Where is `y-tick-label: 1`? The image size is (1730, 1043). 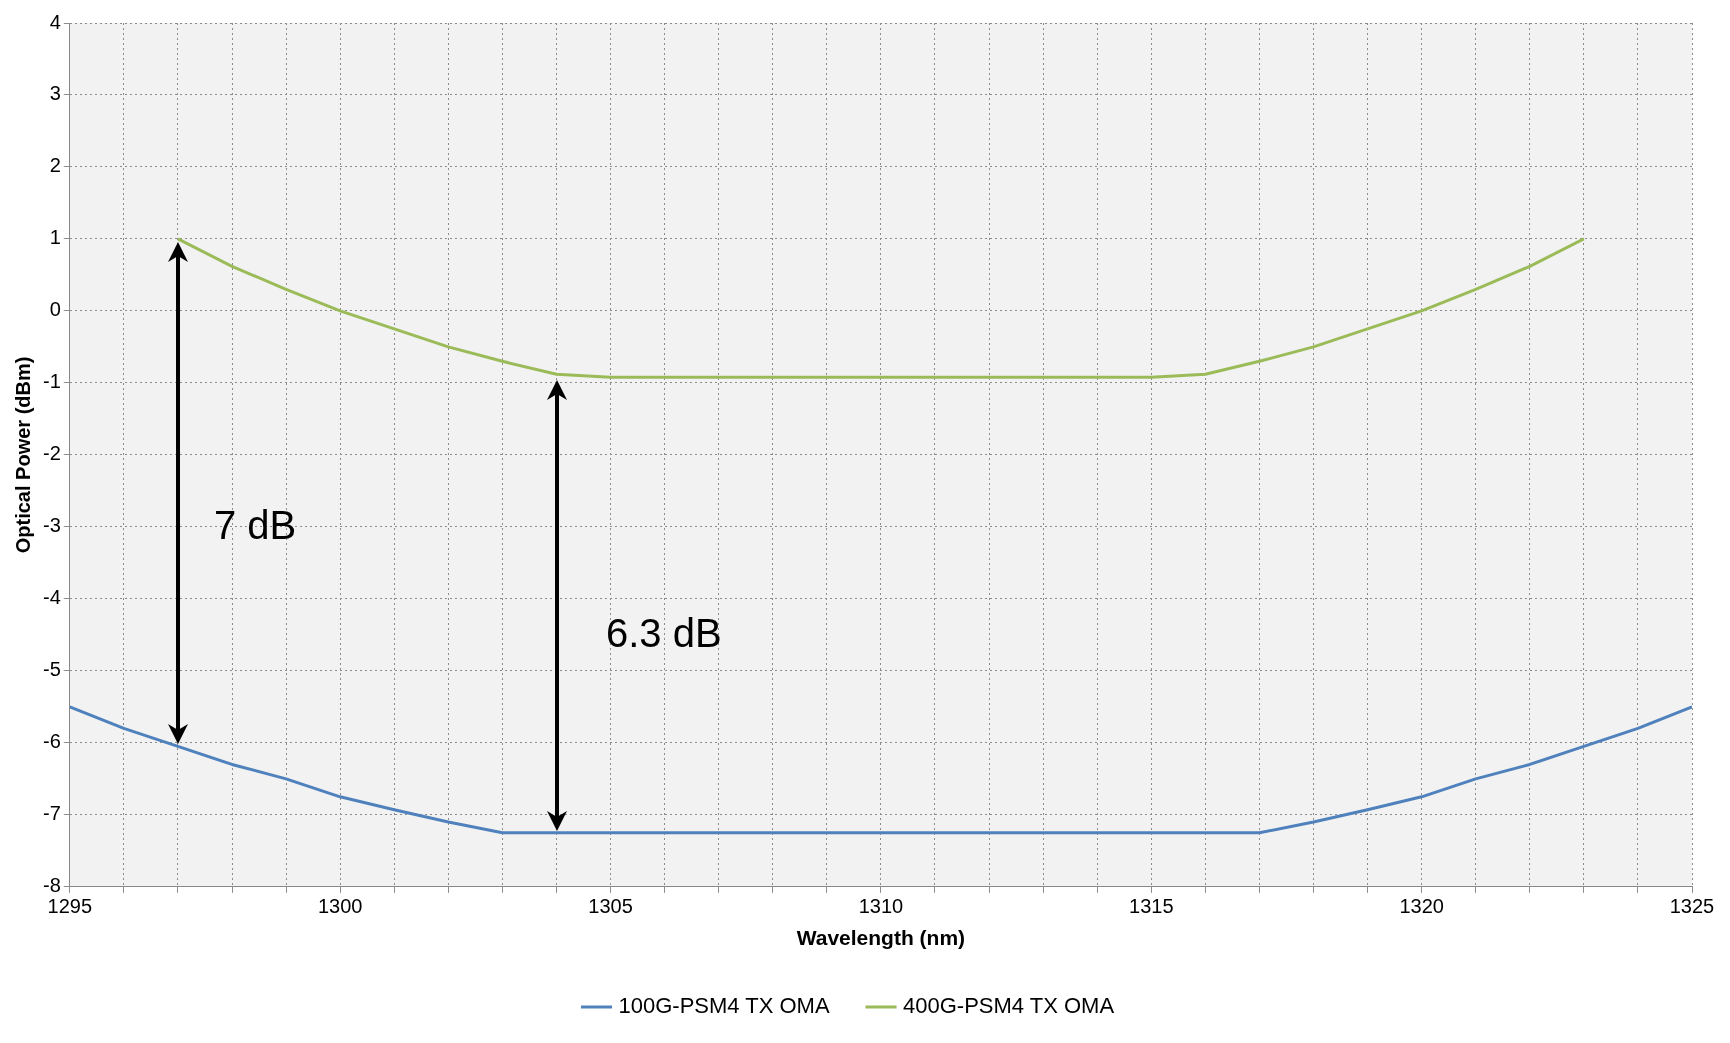 y-tick-label: 1 is located at coordinates (55, 237).